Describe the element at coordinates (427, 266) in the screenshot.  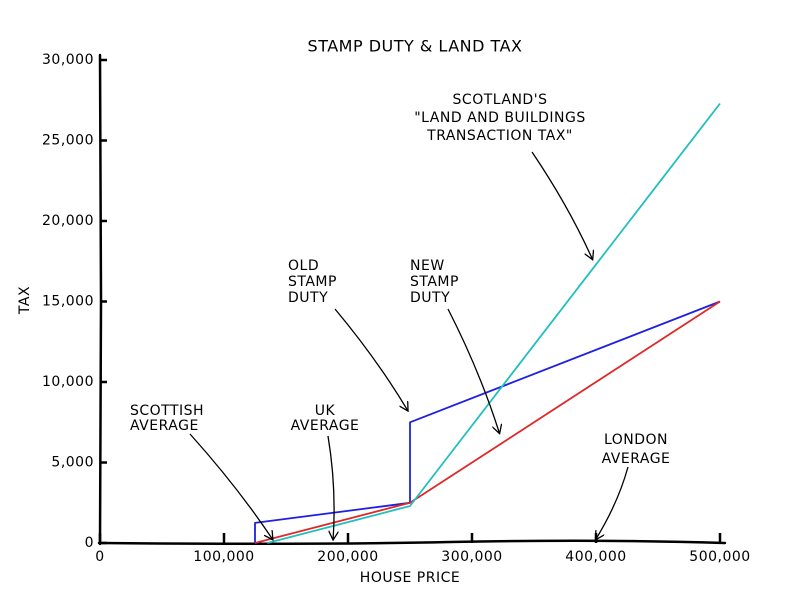
I see `annotation-text: NEW` at that location.